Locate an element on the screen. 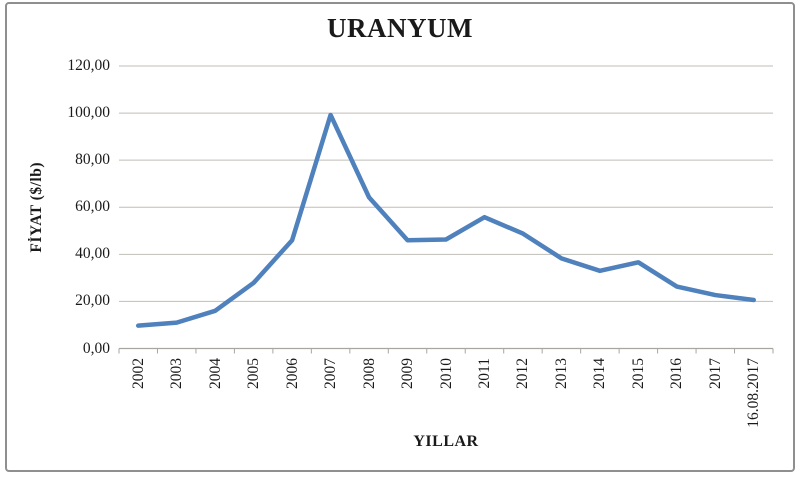 This screenshot has height=481, width=800. y-tick-label: 0,00 is located at coordinates (96, 348).